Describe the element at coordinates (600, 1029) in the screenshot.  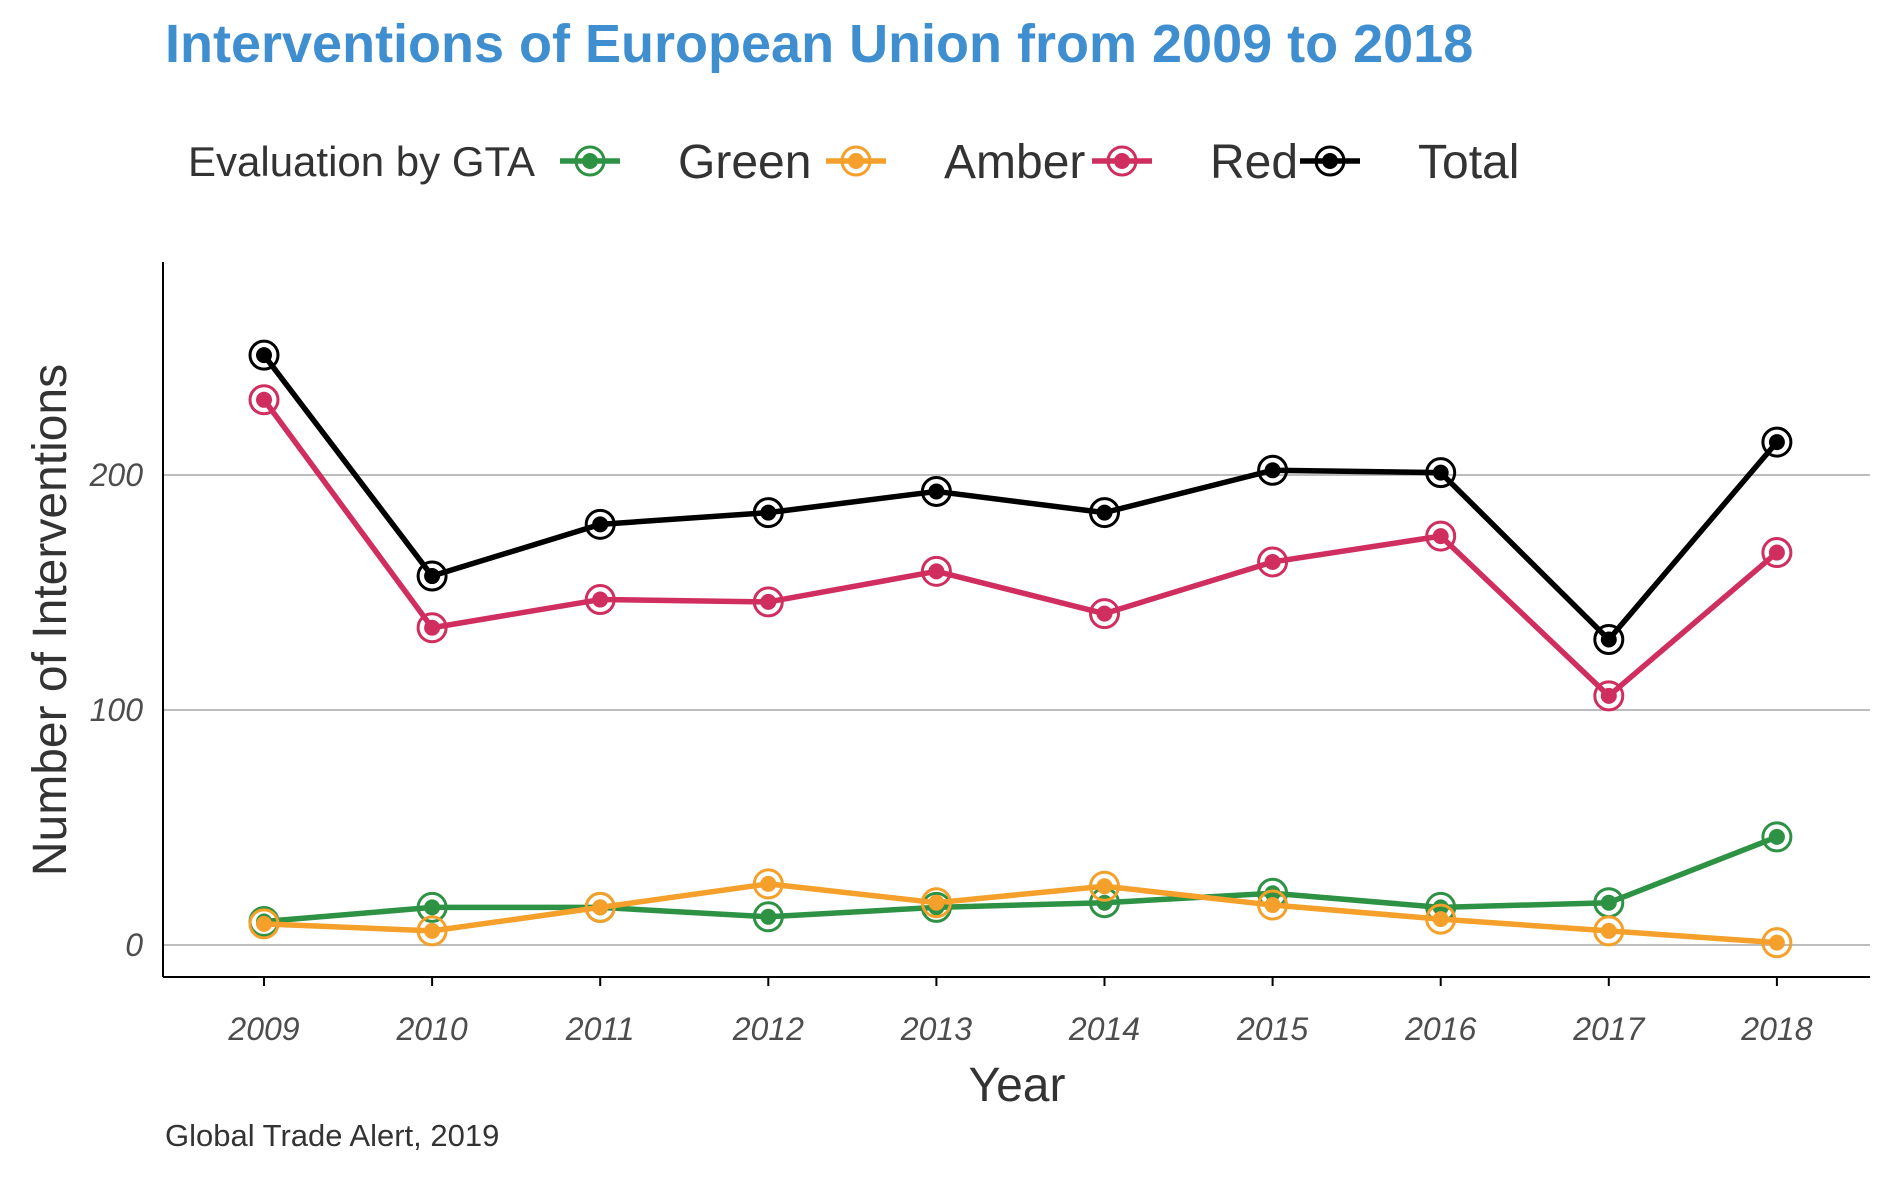
I see `x-tick-label: 2011` at that location.